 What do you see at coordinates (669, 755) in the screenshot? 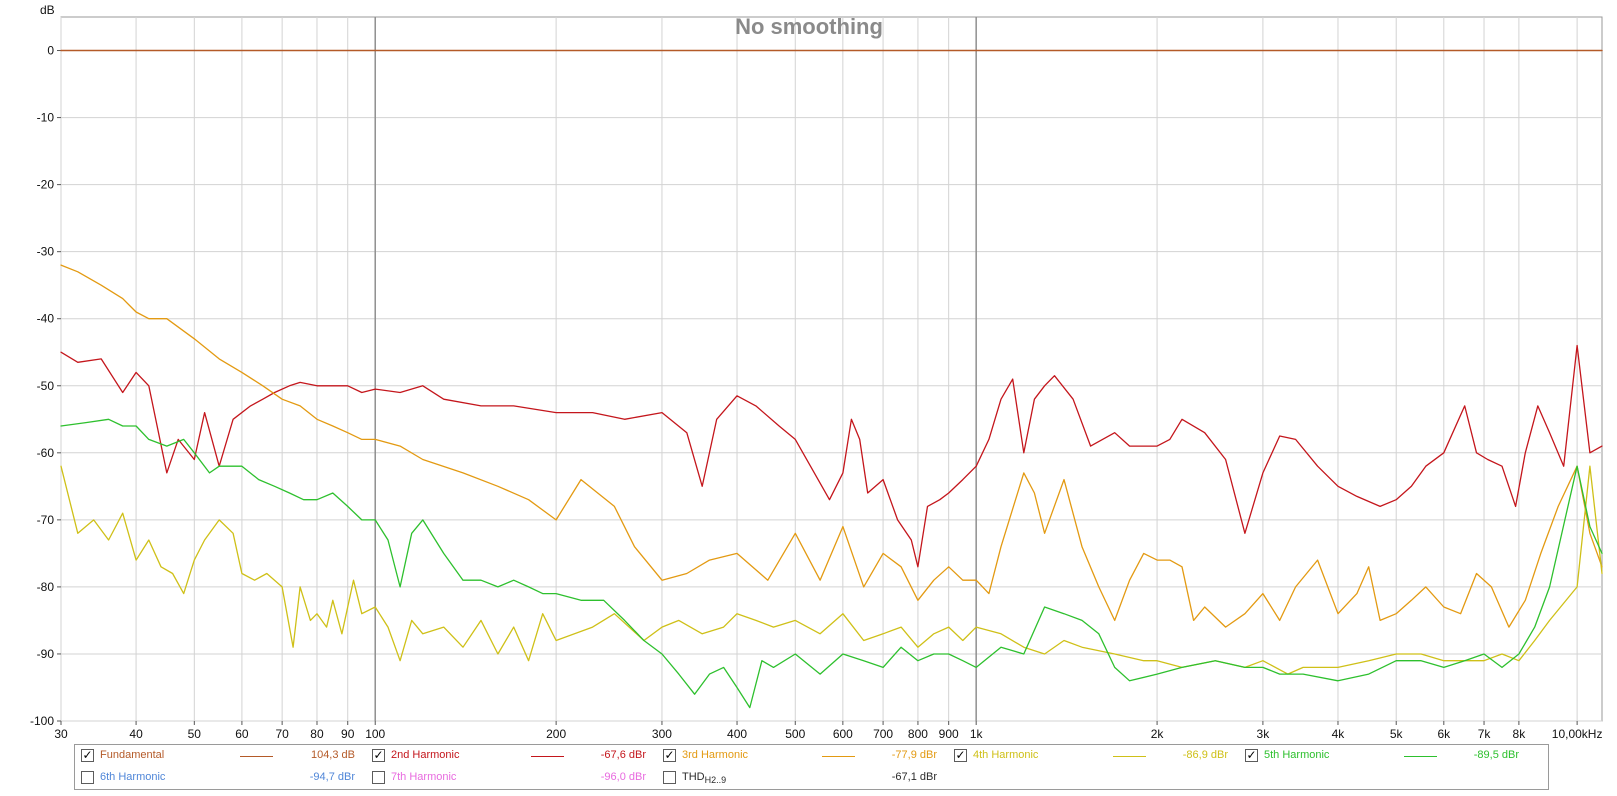
I see `harmonic-3-checkbox: ✓` at bounding box center [669, 755].